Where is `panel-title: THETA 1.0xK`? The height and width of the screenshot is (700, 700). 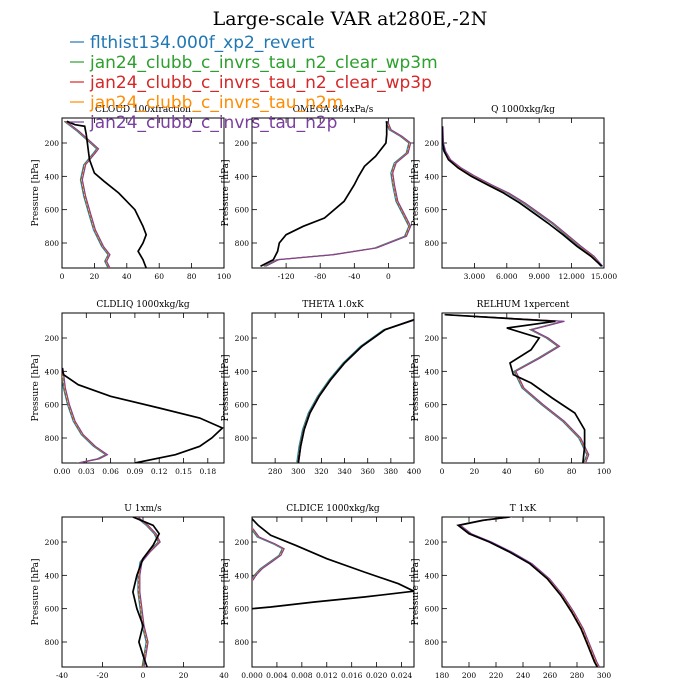 panel-title: THETA 1.0xK is located at coordinates (333, 305).